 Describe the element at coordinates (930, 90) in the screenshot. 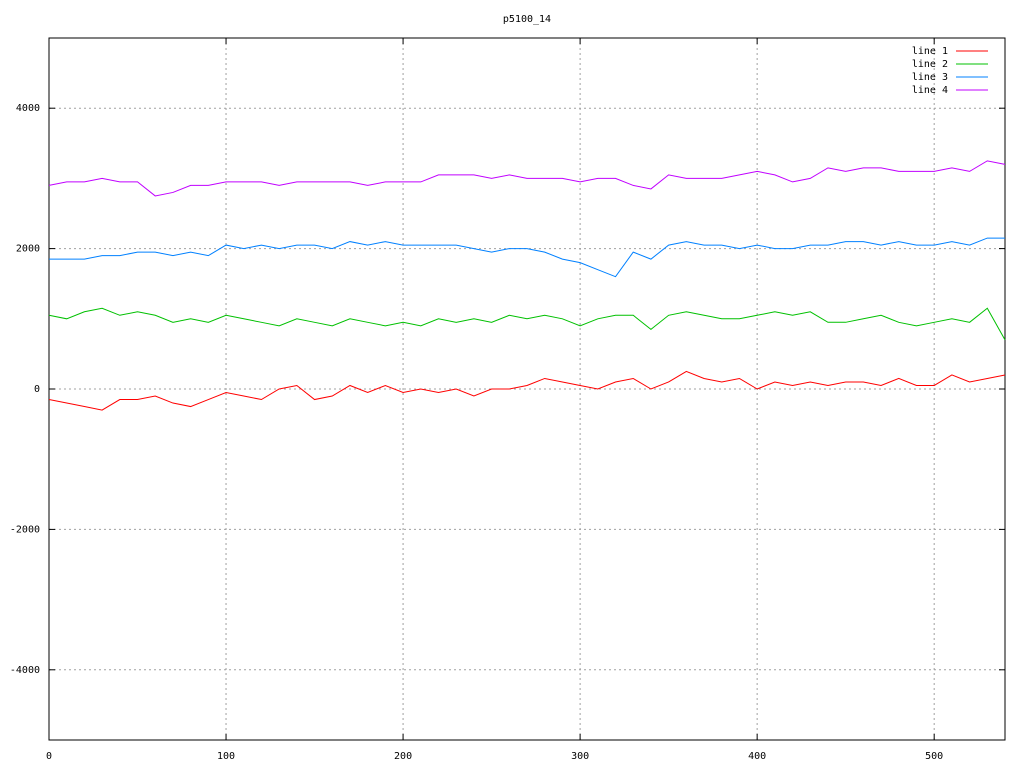

I see `legend-label: line 4` at that location.